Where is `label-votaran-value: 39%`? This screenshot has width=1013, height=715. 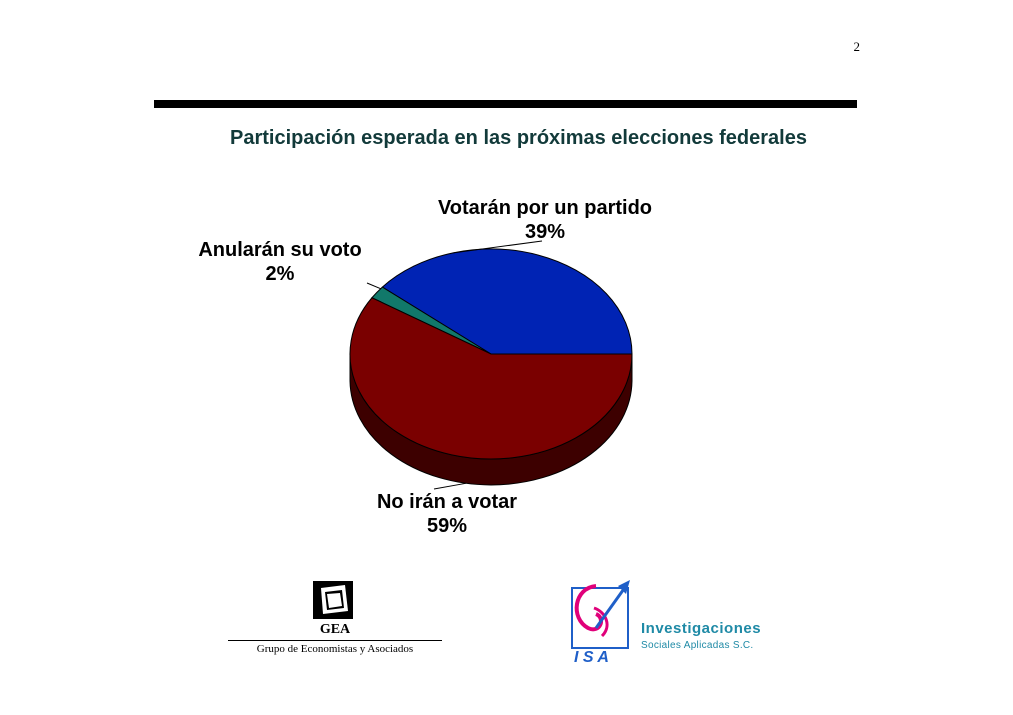 label-votaran-value: 39% is located at coordinates (545, 232).